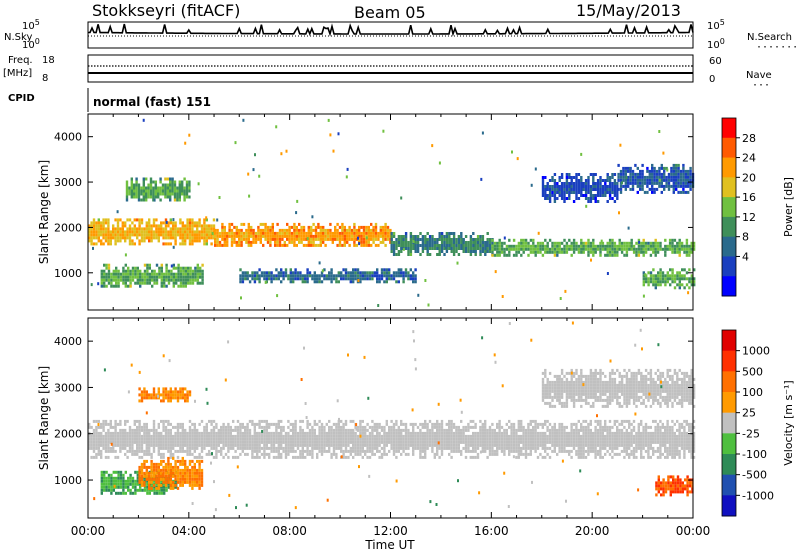 Image resolution: width=800 pixels, height=554 pixels. I want to click on power-scatter-cell, so click(322, 271).